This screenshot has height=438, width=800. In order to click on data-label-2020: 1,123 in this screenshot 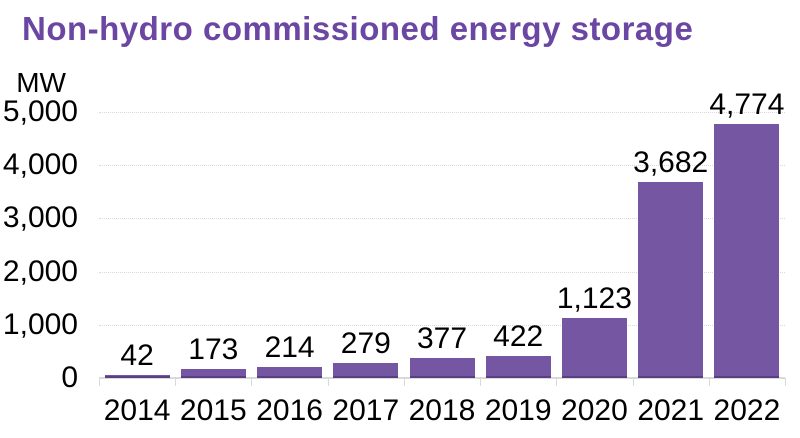, I will do `click(594, 299)`.